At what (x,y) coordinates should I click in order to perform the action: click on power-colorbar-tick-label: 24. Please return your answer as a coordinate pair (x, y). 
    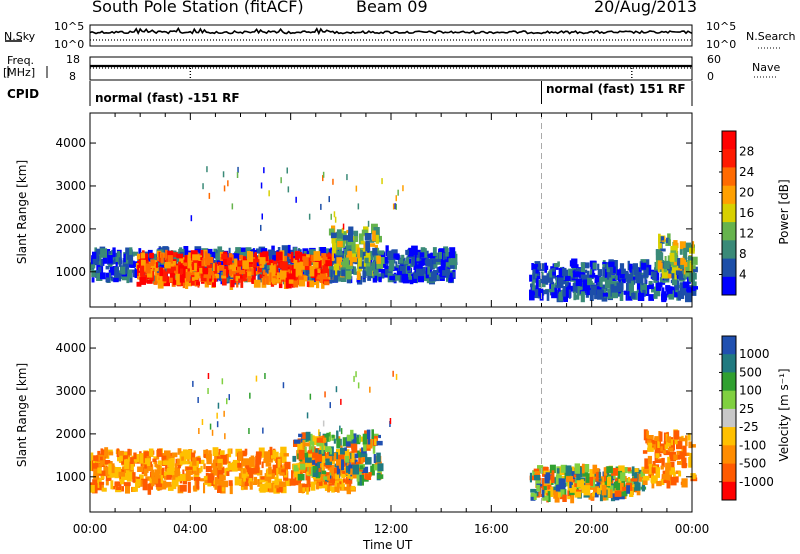
    Looking at the image, I should click on (746, 172).